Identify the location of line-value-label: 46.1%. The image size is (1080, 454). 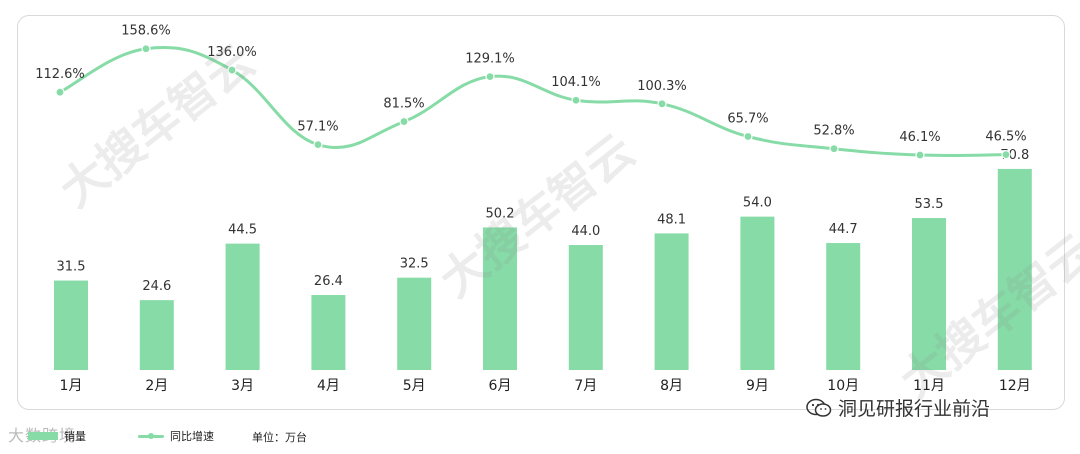
(919, 137).